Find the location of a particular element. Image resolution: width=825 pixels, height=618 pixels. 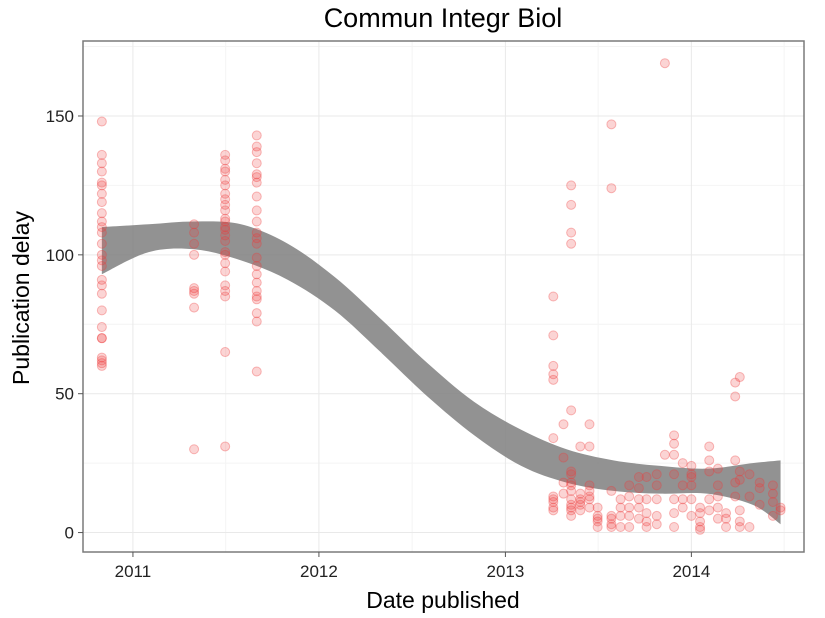

chart-title: Commun Integr Biol is located at coordinates (443, 18).